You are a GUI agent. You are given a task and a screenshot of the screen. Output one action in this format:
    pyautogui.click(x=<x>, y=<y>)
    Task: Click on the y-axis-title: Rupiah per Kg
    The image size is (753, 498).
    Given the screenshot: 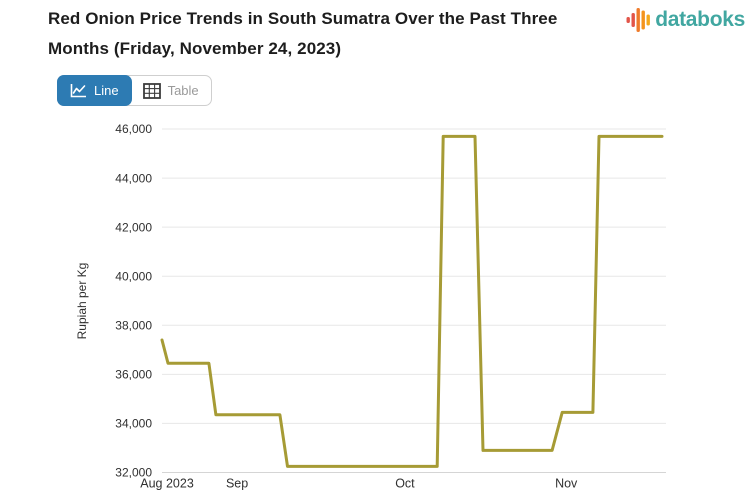 What is the action you would take?
    pyautogui.click(x=82, y=301)
    